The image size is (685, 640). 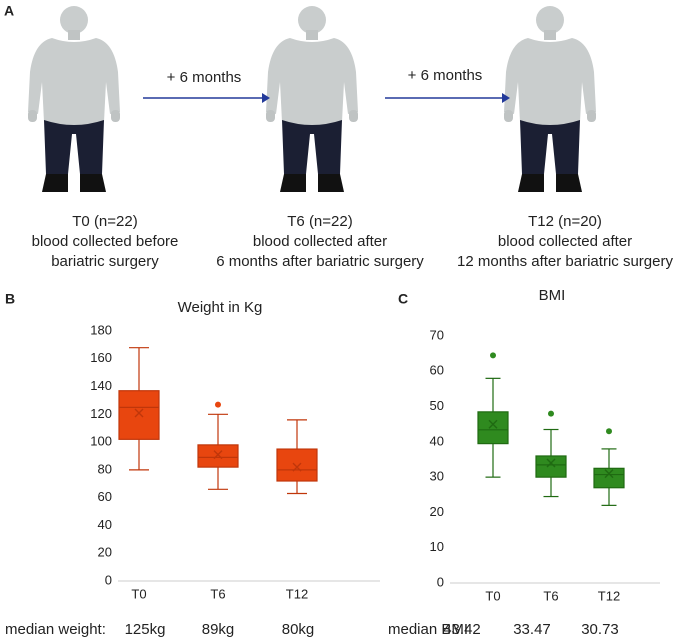 What do you see at coordinates (101, 385) in the screenshot?
I see `y-tick-label: 140` at bounding box center [101, 385].